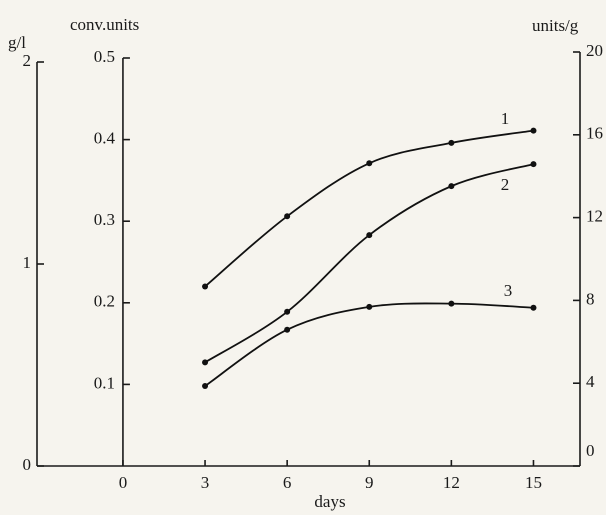 The image size is (606, 515). I want to click on series-line, so click(369, 344).